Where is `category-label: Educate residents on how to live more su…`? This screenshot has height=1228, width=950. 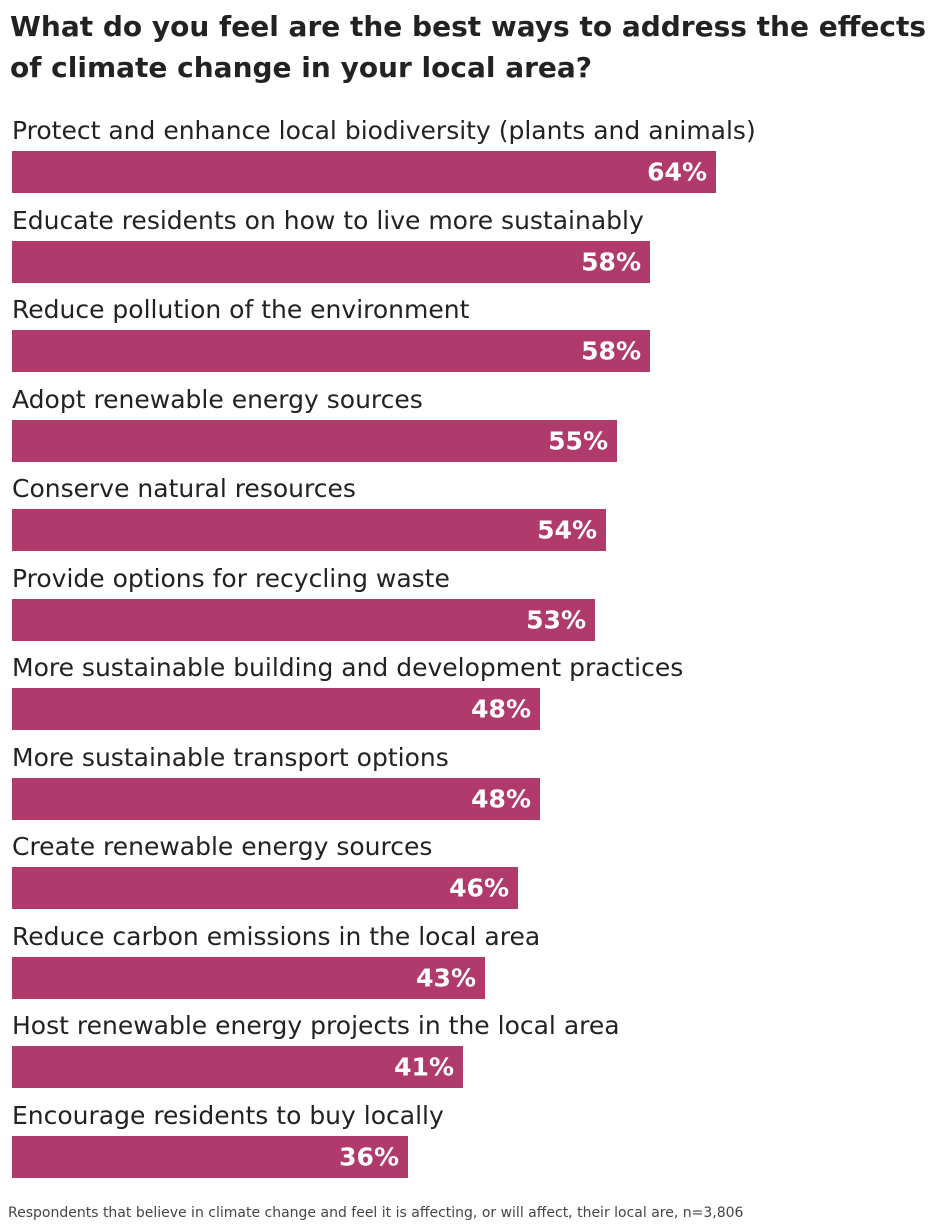 category-label: Educate residents on how to live more su… is located at coordinates (328, 220).